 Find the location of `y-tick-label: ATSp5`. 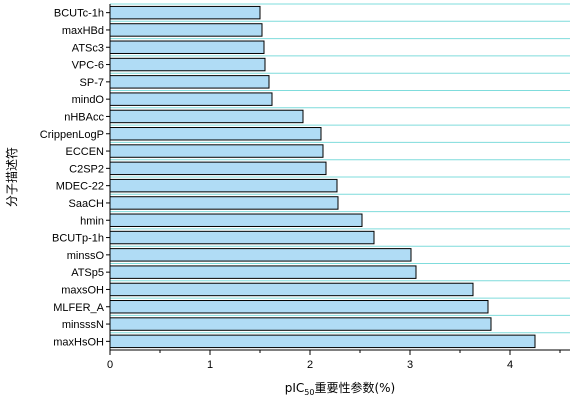

y-tick-label: ATSp5 is located at coordinates (87, 273).